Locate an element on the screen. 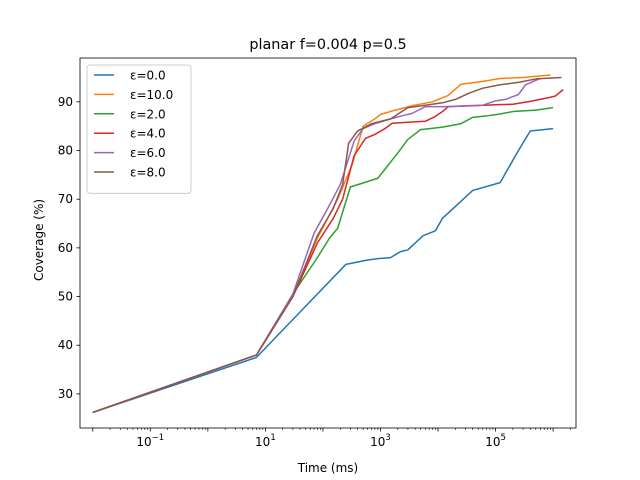 The image size is (640, 480). x-tick-label: 10⁵ is located at coordinates (495, 441).